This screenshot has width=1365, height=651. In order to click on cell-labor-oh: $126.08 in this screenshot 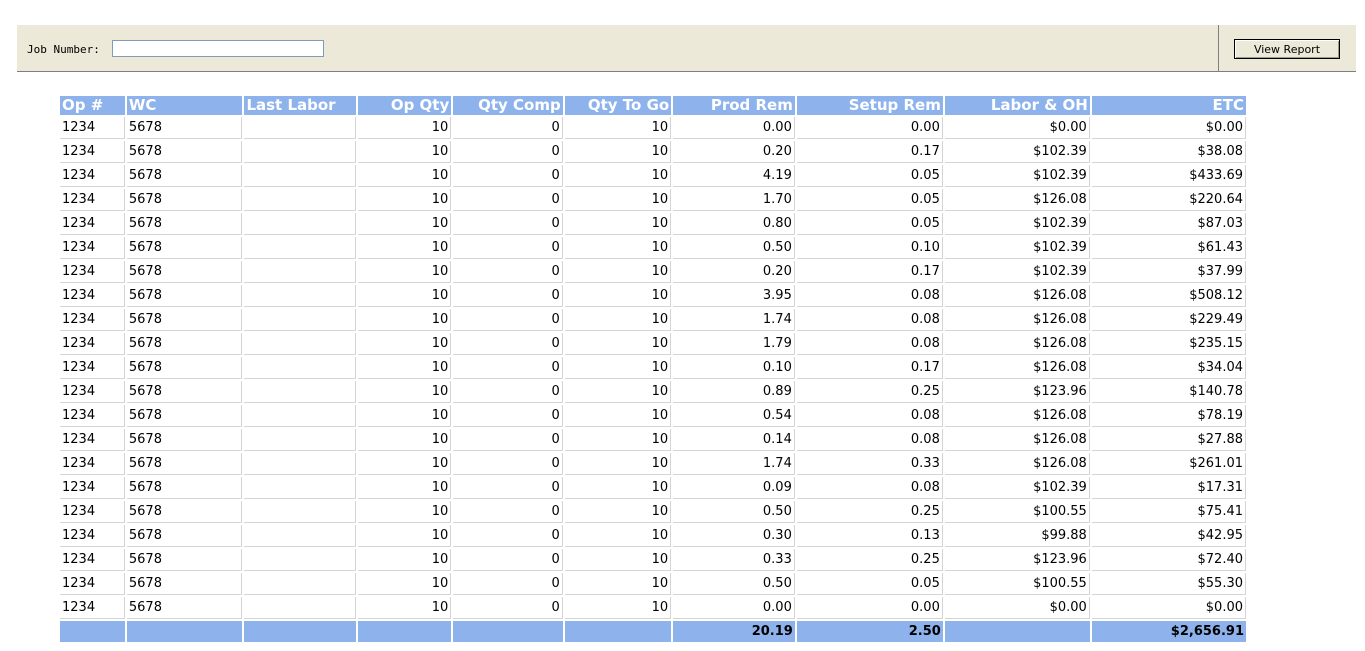, I will do `click(1017, 344)`.